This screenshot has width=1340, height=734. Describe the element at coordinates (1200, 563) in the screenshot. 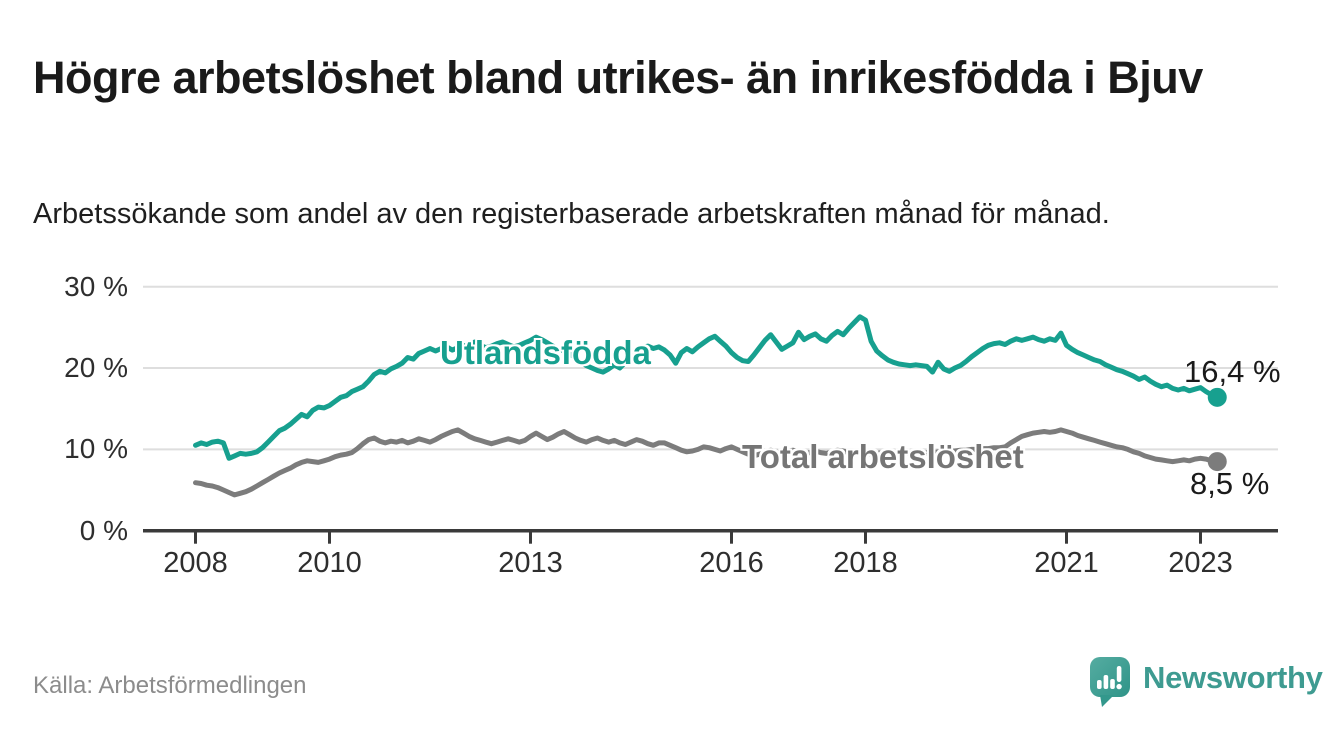

I see `x-tick-label: 2023` at that location.